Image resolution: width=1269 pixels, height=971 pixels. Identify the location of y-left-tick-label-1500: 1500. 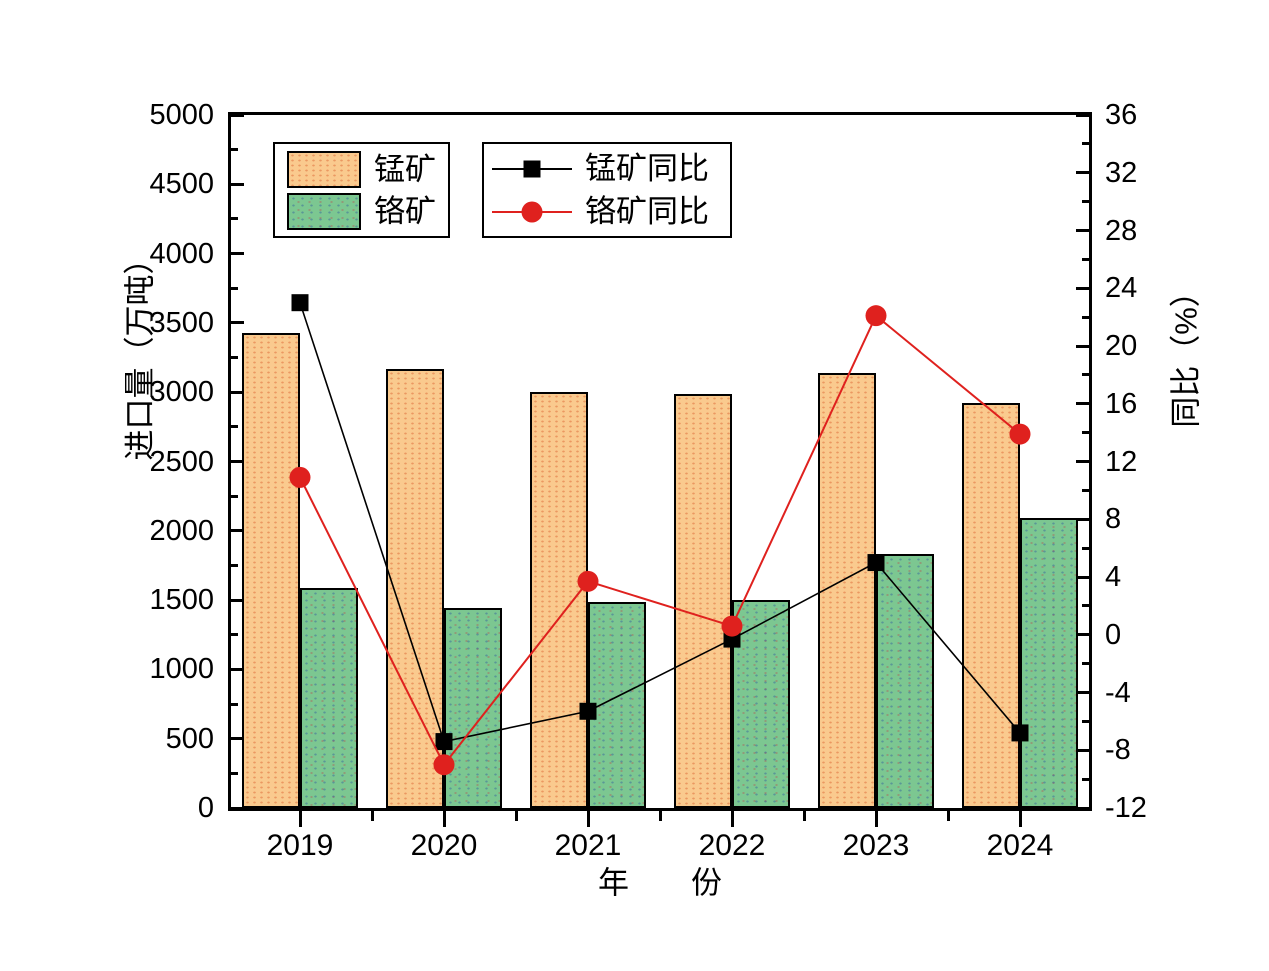
(181, 600).